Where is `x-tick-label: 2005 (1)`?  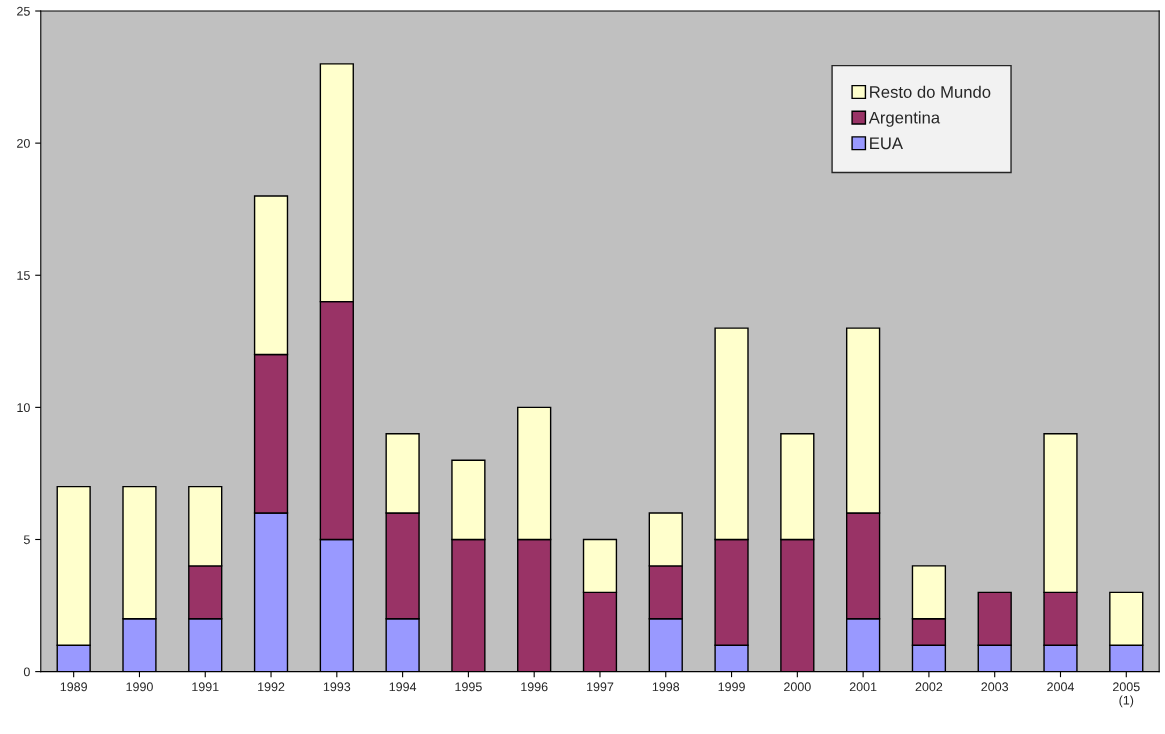 x-tick-label: 2005 (1) is located at coordinates (1126, 695).